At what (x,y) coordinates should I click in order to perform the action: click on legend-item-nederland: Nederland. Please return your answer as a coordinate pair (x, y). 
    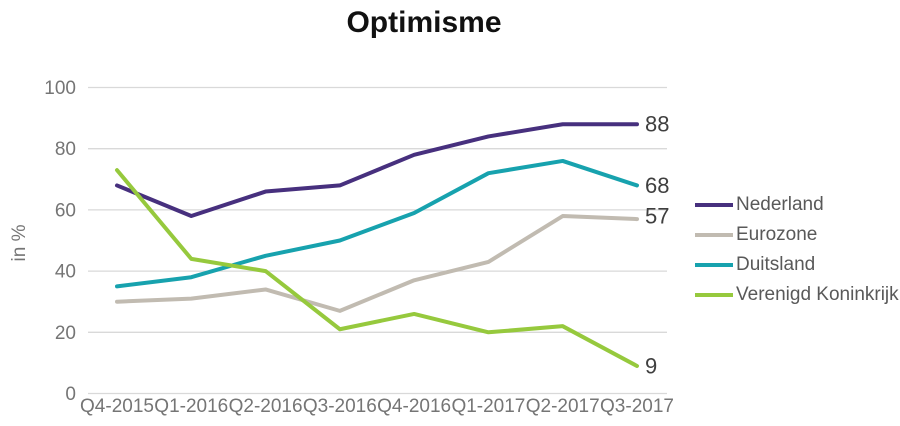
    Looking at the image, I should click on (797, 205).